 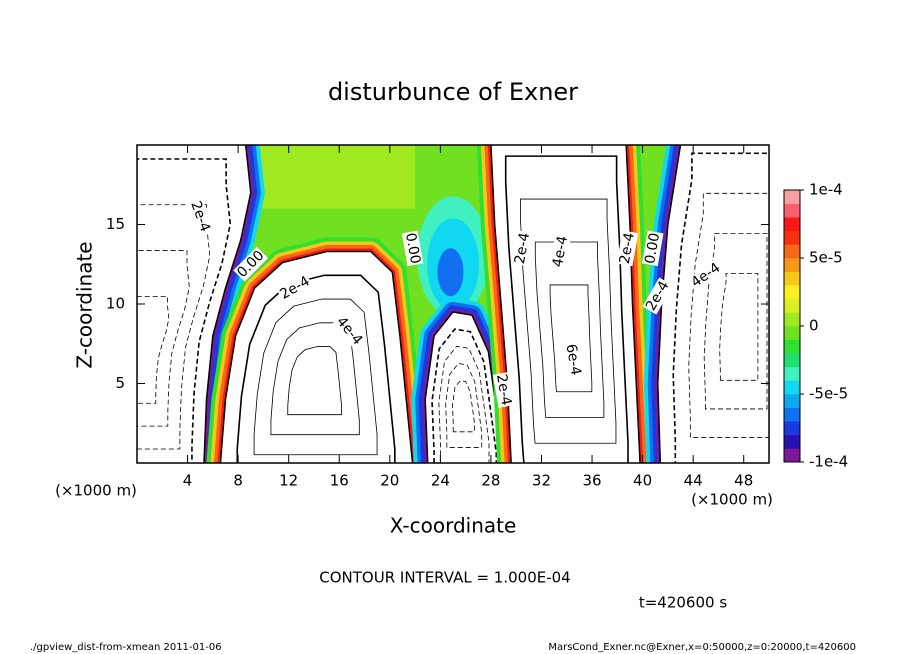 What do you see at coordinates (389, 481) in the screenshot?
I see `x-tick-label: 20` at bounding box center [389, 481].